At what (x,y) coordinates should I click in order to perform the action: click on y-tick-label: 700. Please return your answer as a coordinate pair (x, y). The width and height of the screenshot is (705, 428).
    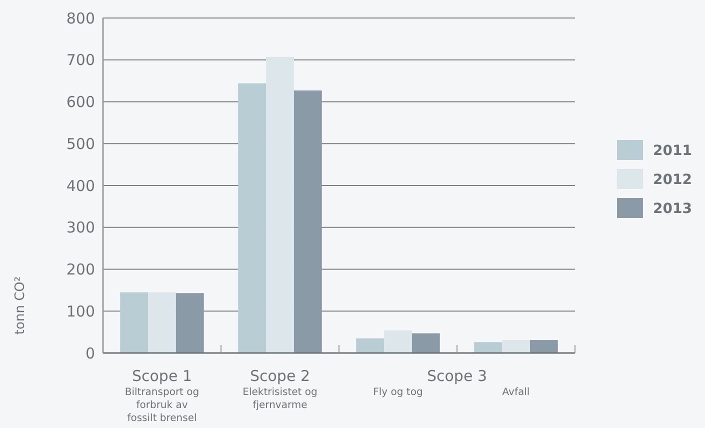
    Looking at the image, I should click on (80, 60).